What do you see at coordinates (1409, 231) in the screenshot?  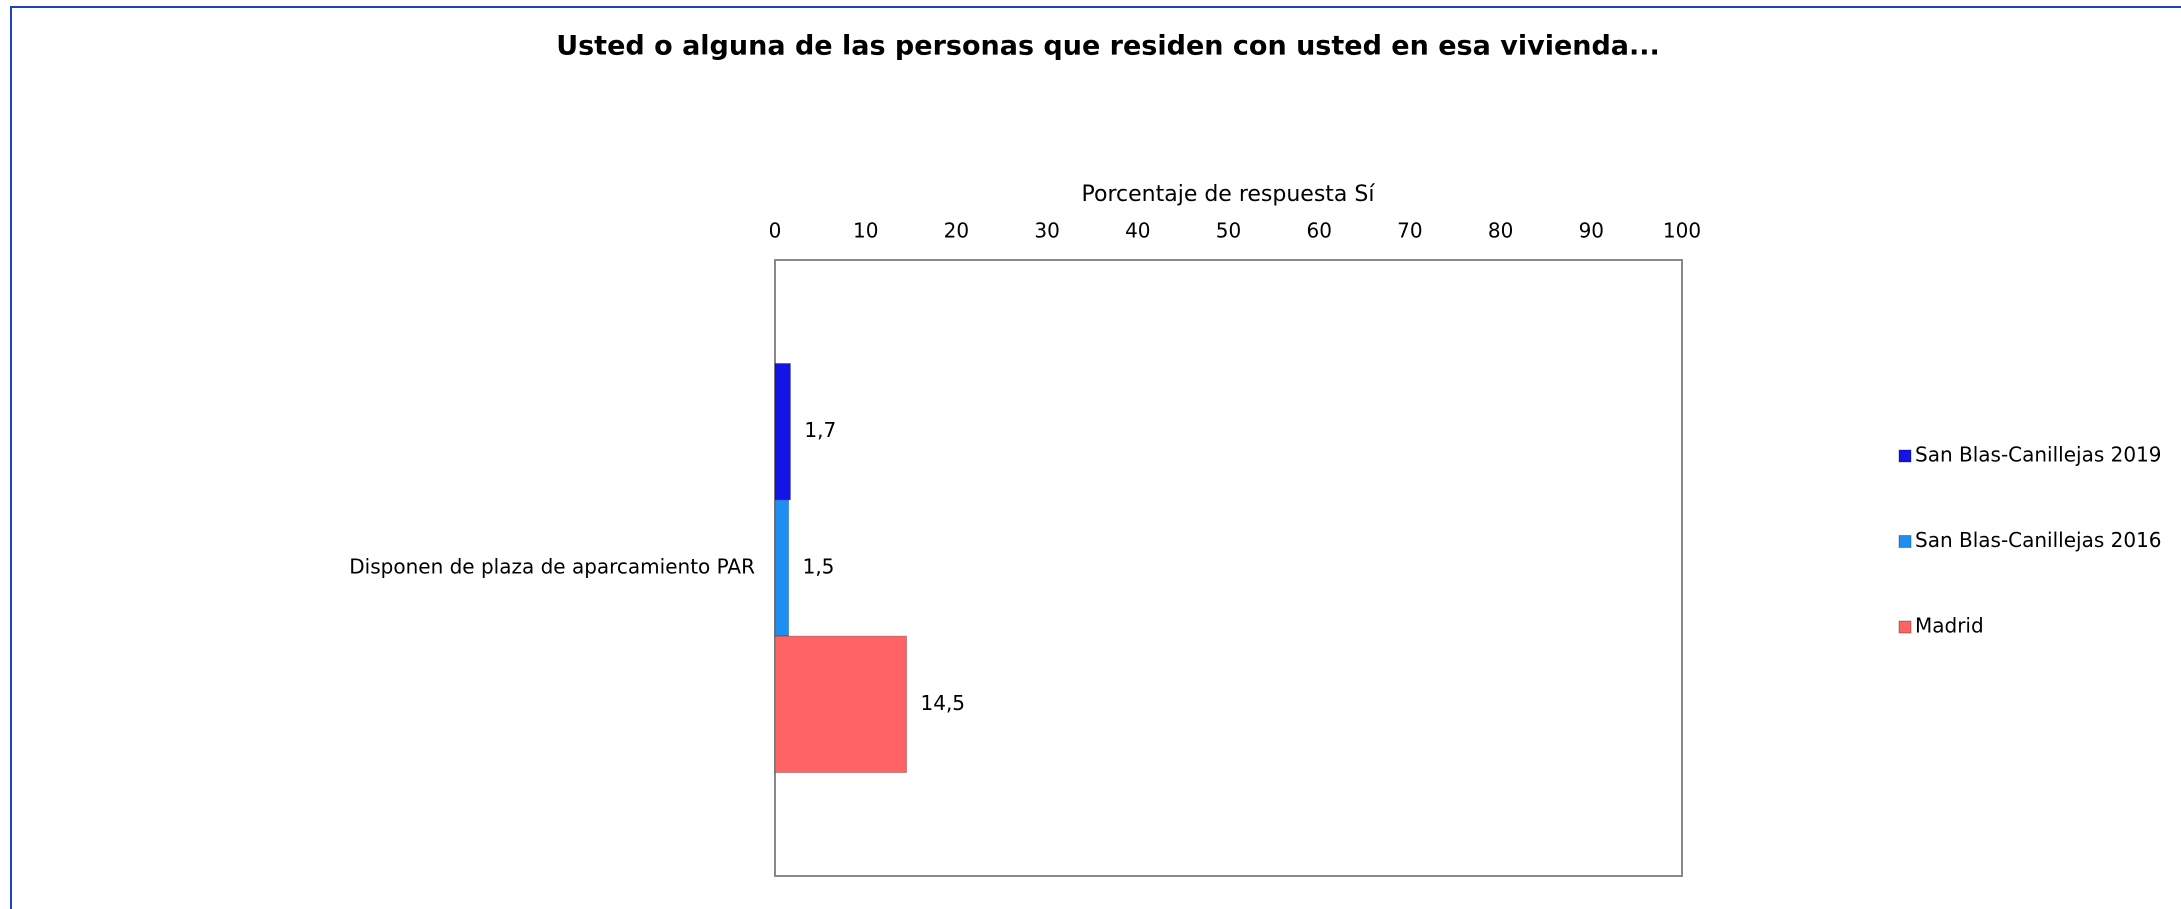 I see `x-tick-label: 70` at bounding box center [1409, 231].